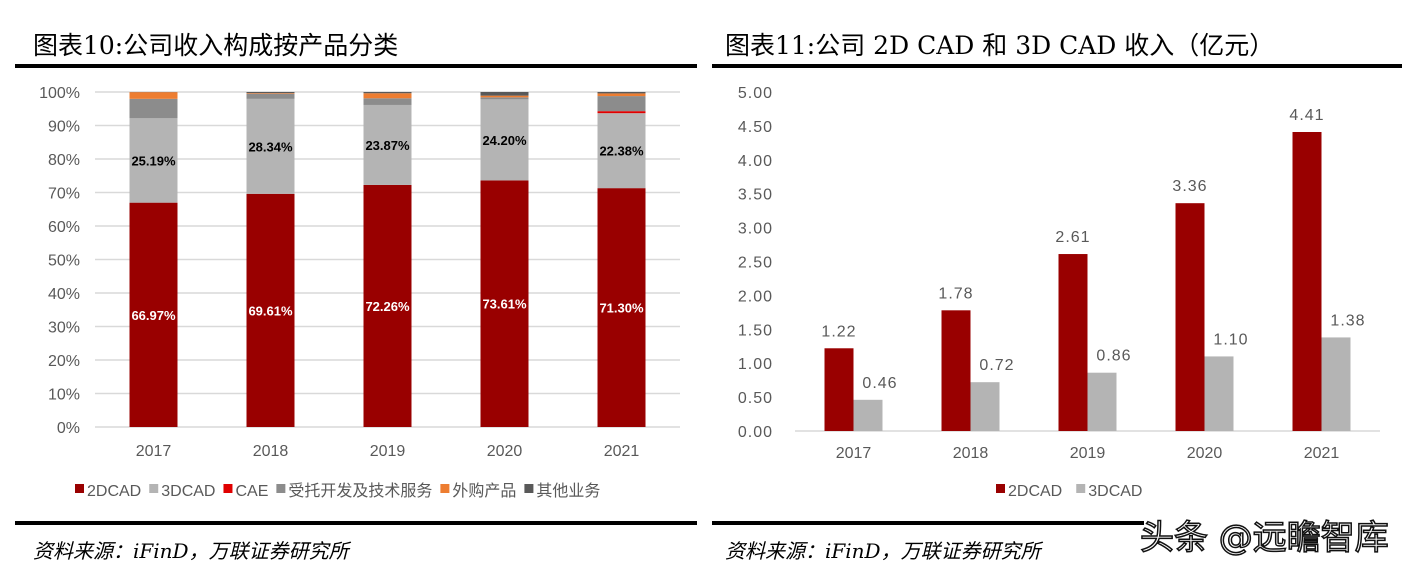  What do you see at coordinates (1264, 538) in the screenshot?
I see `watermark: 头条 @远瞻智库` at bounding box center [1264, 538].